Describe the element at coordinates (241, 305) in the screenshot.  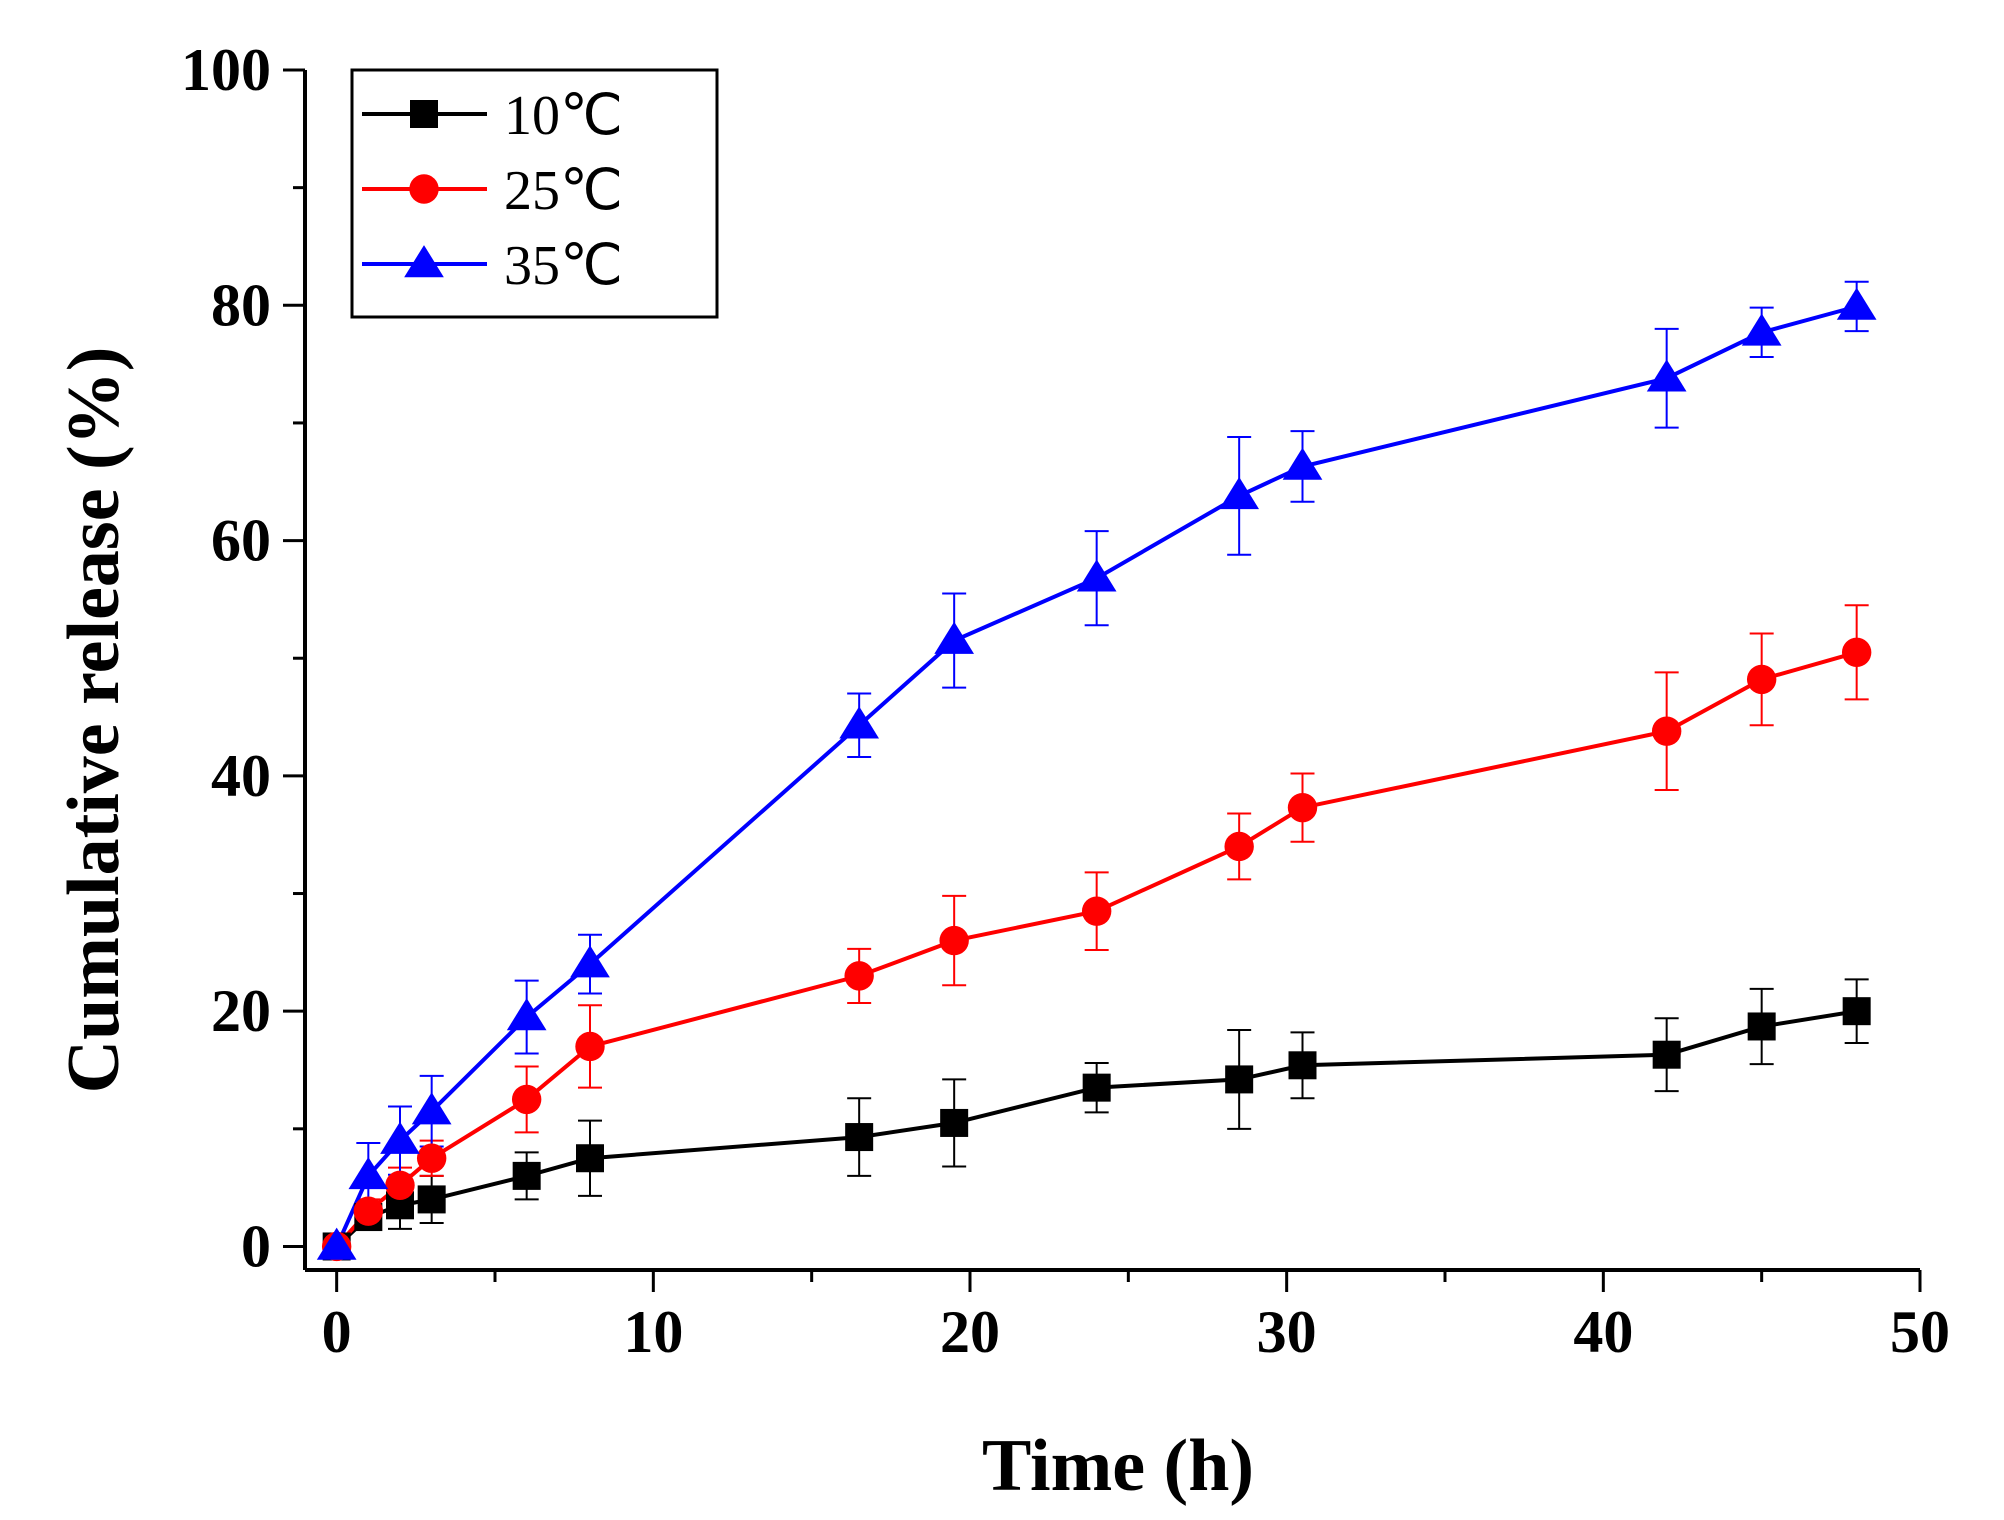
I see `y-tick-label: 80` at that location.